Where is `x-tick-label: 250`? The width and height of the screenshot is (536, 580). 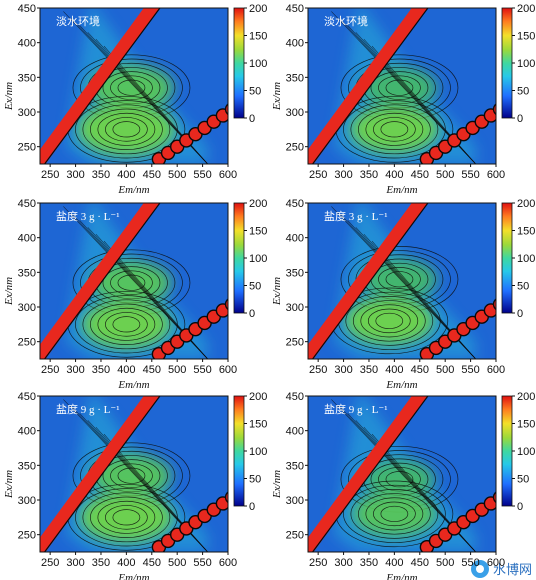 x-tick-label: 250 is located at coordinates (318, 563).